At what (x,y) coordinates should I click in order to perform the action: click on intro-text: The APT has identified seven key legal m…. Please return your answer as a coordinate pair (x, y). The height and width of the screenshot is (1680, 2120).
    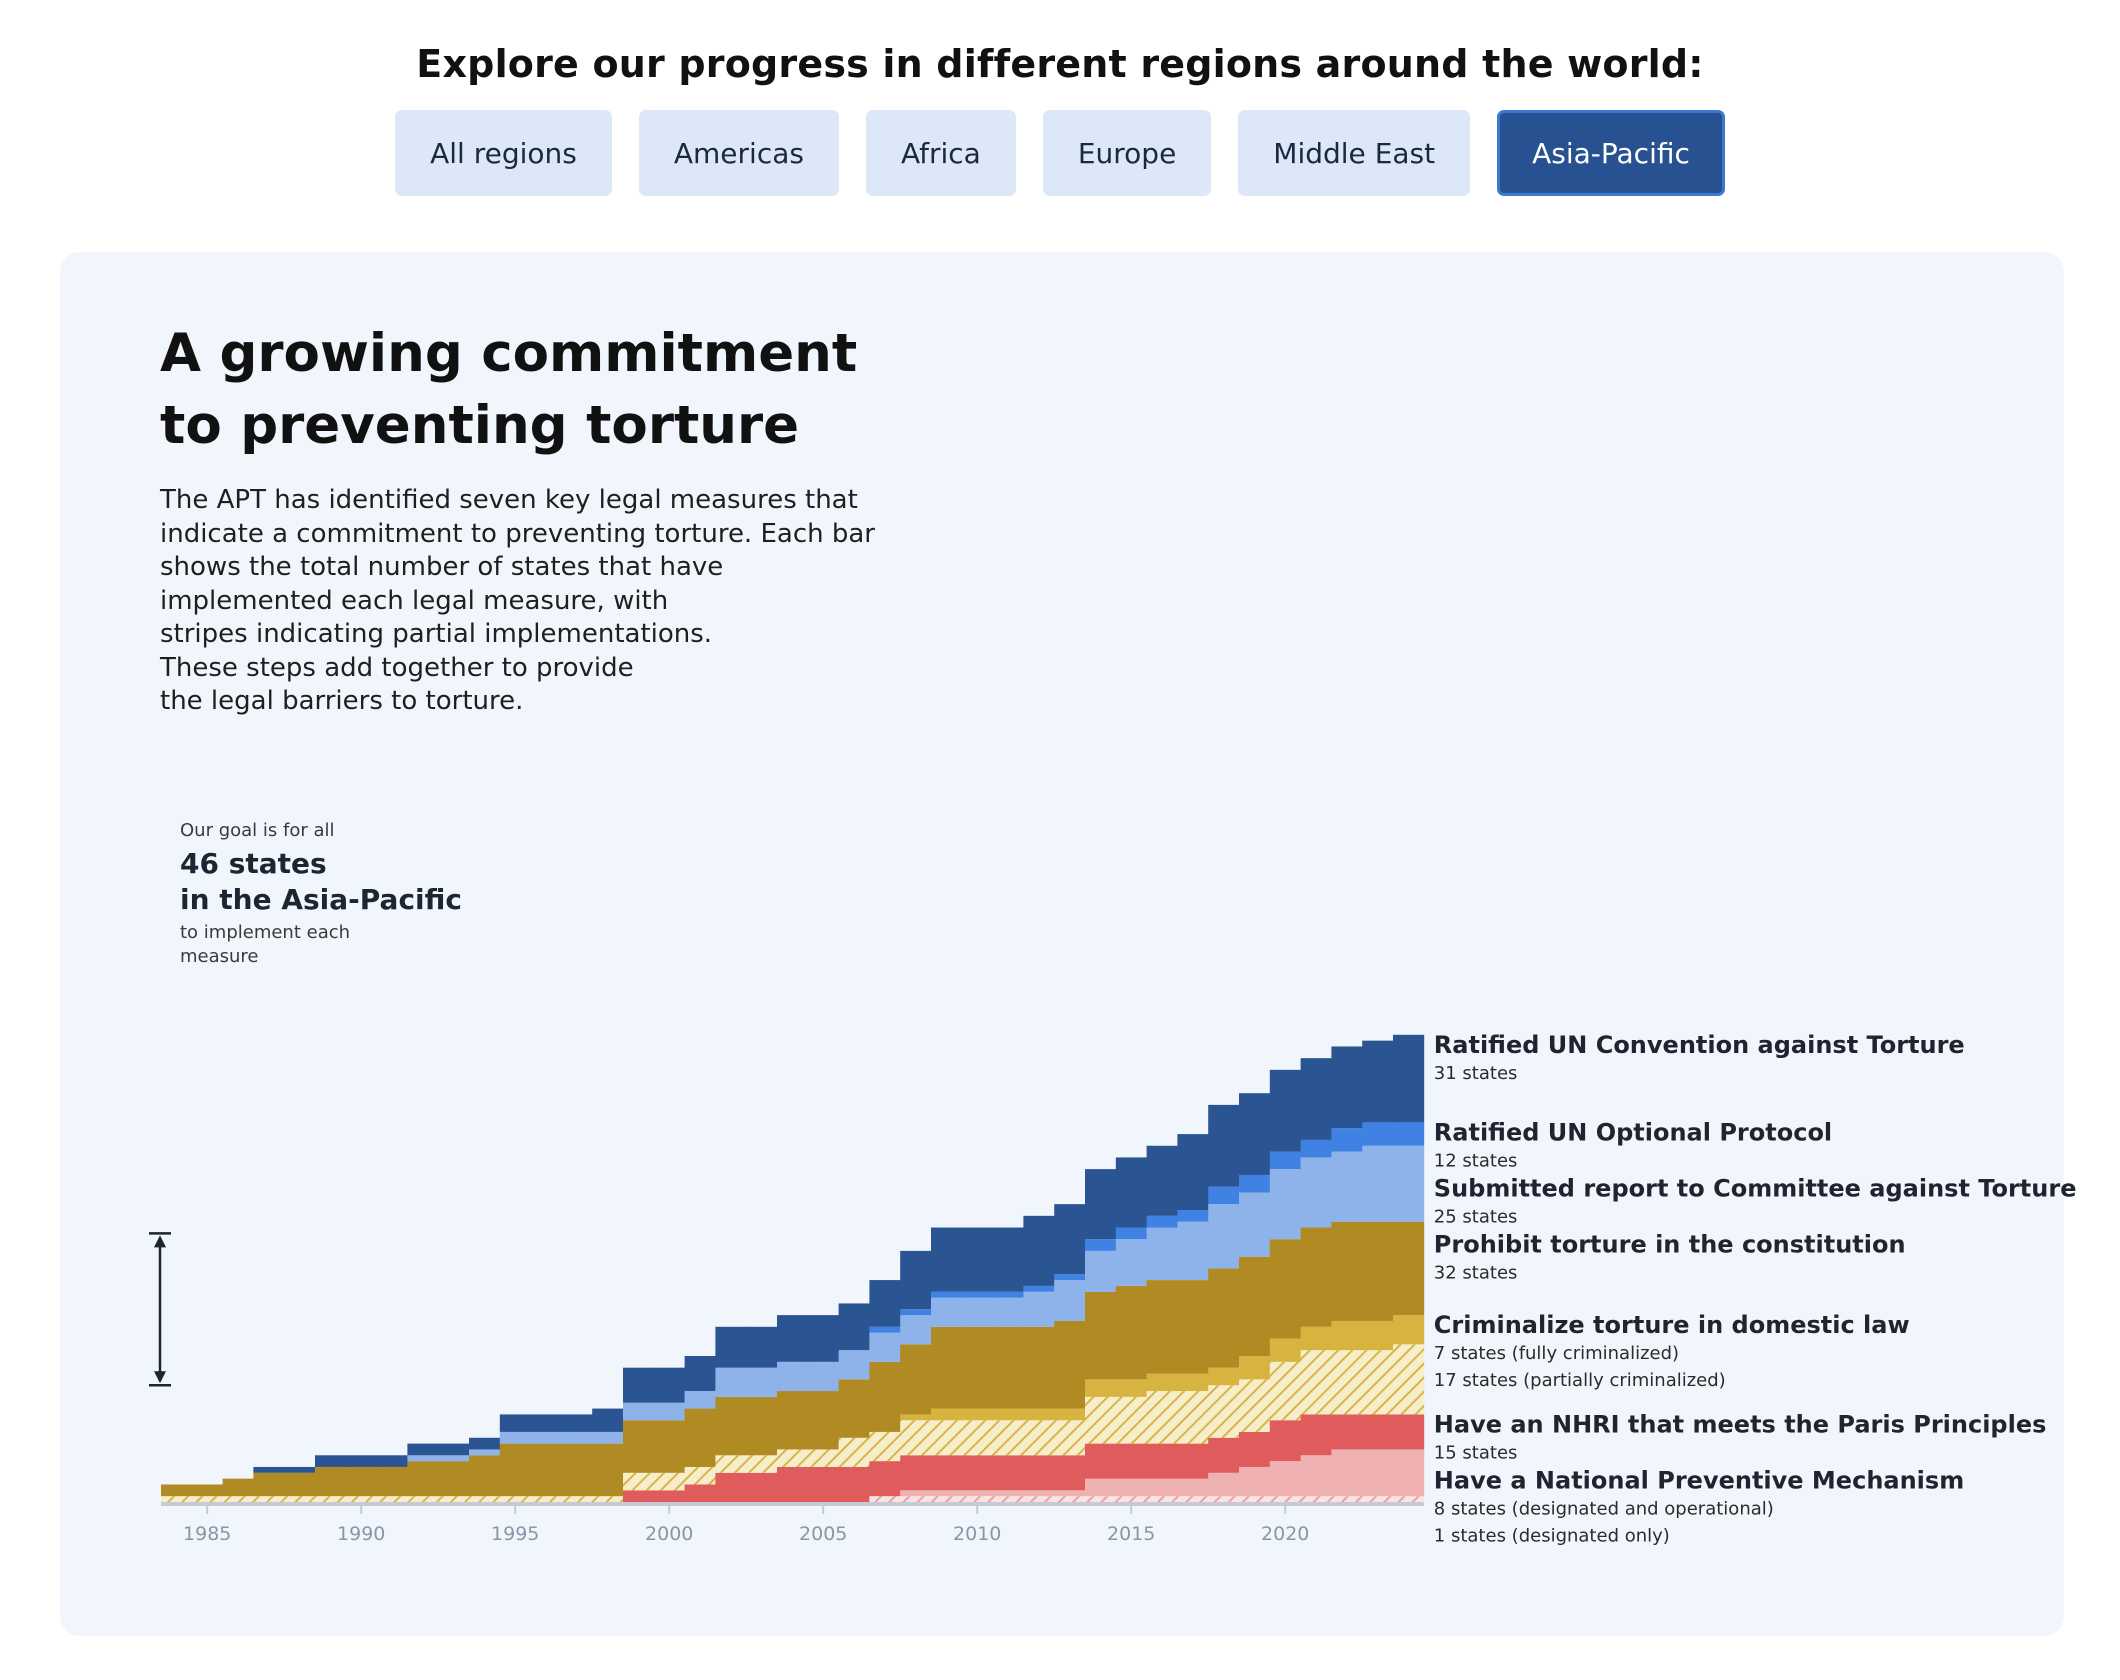
    Looking at the image, I should click on (570, 601).